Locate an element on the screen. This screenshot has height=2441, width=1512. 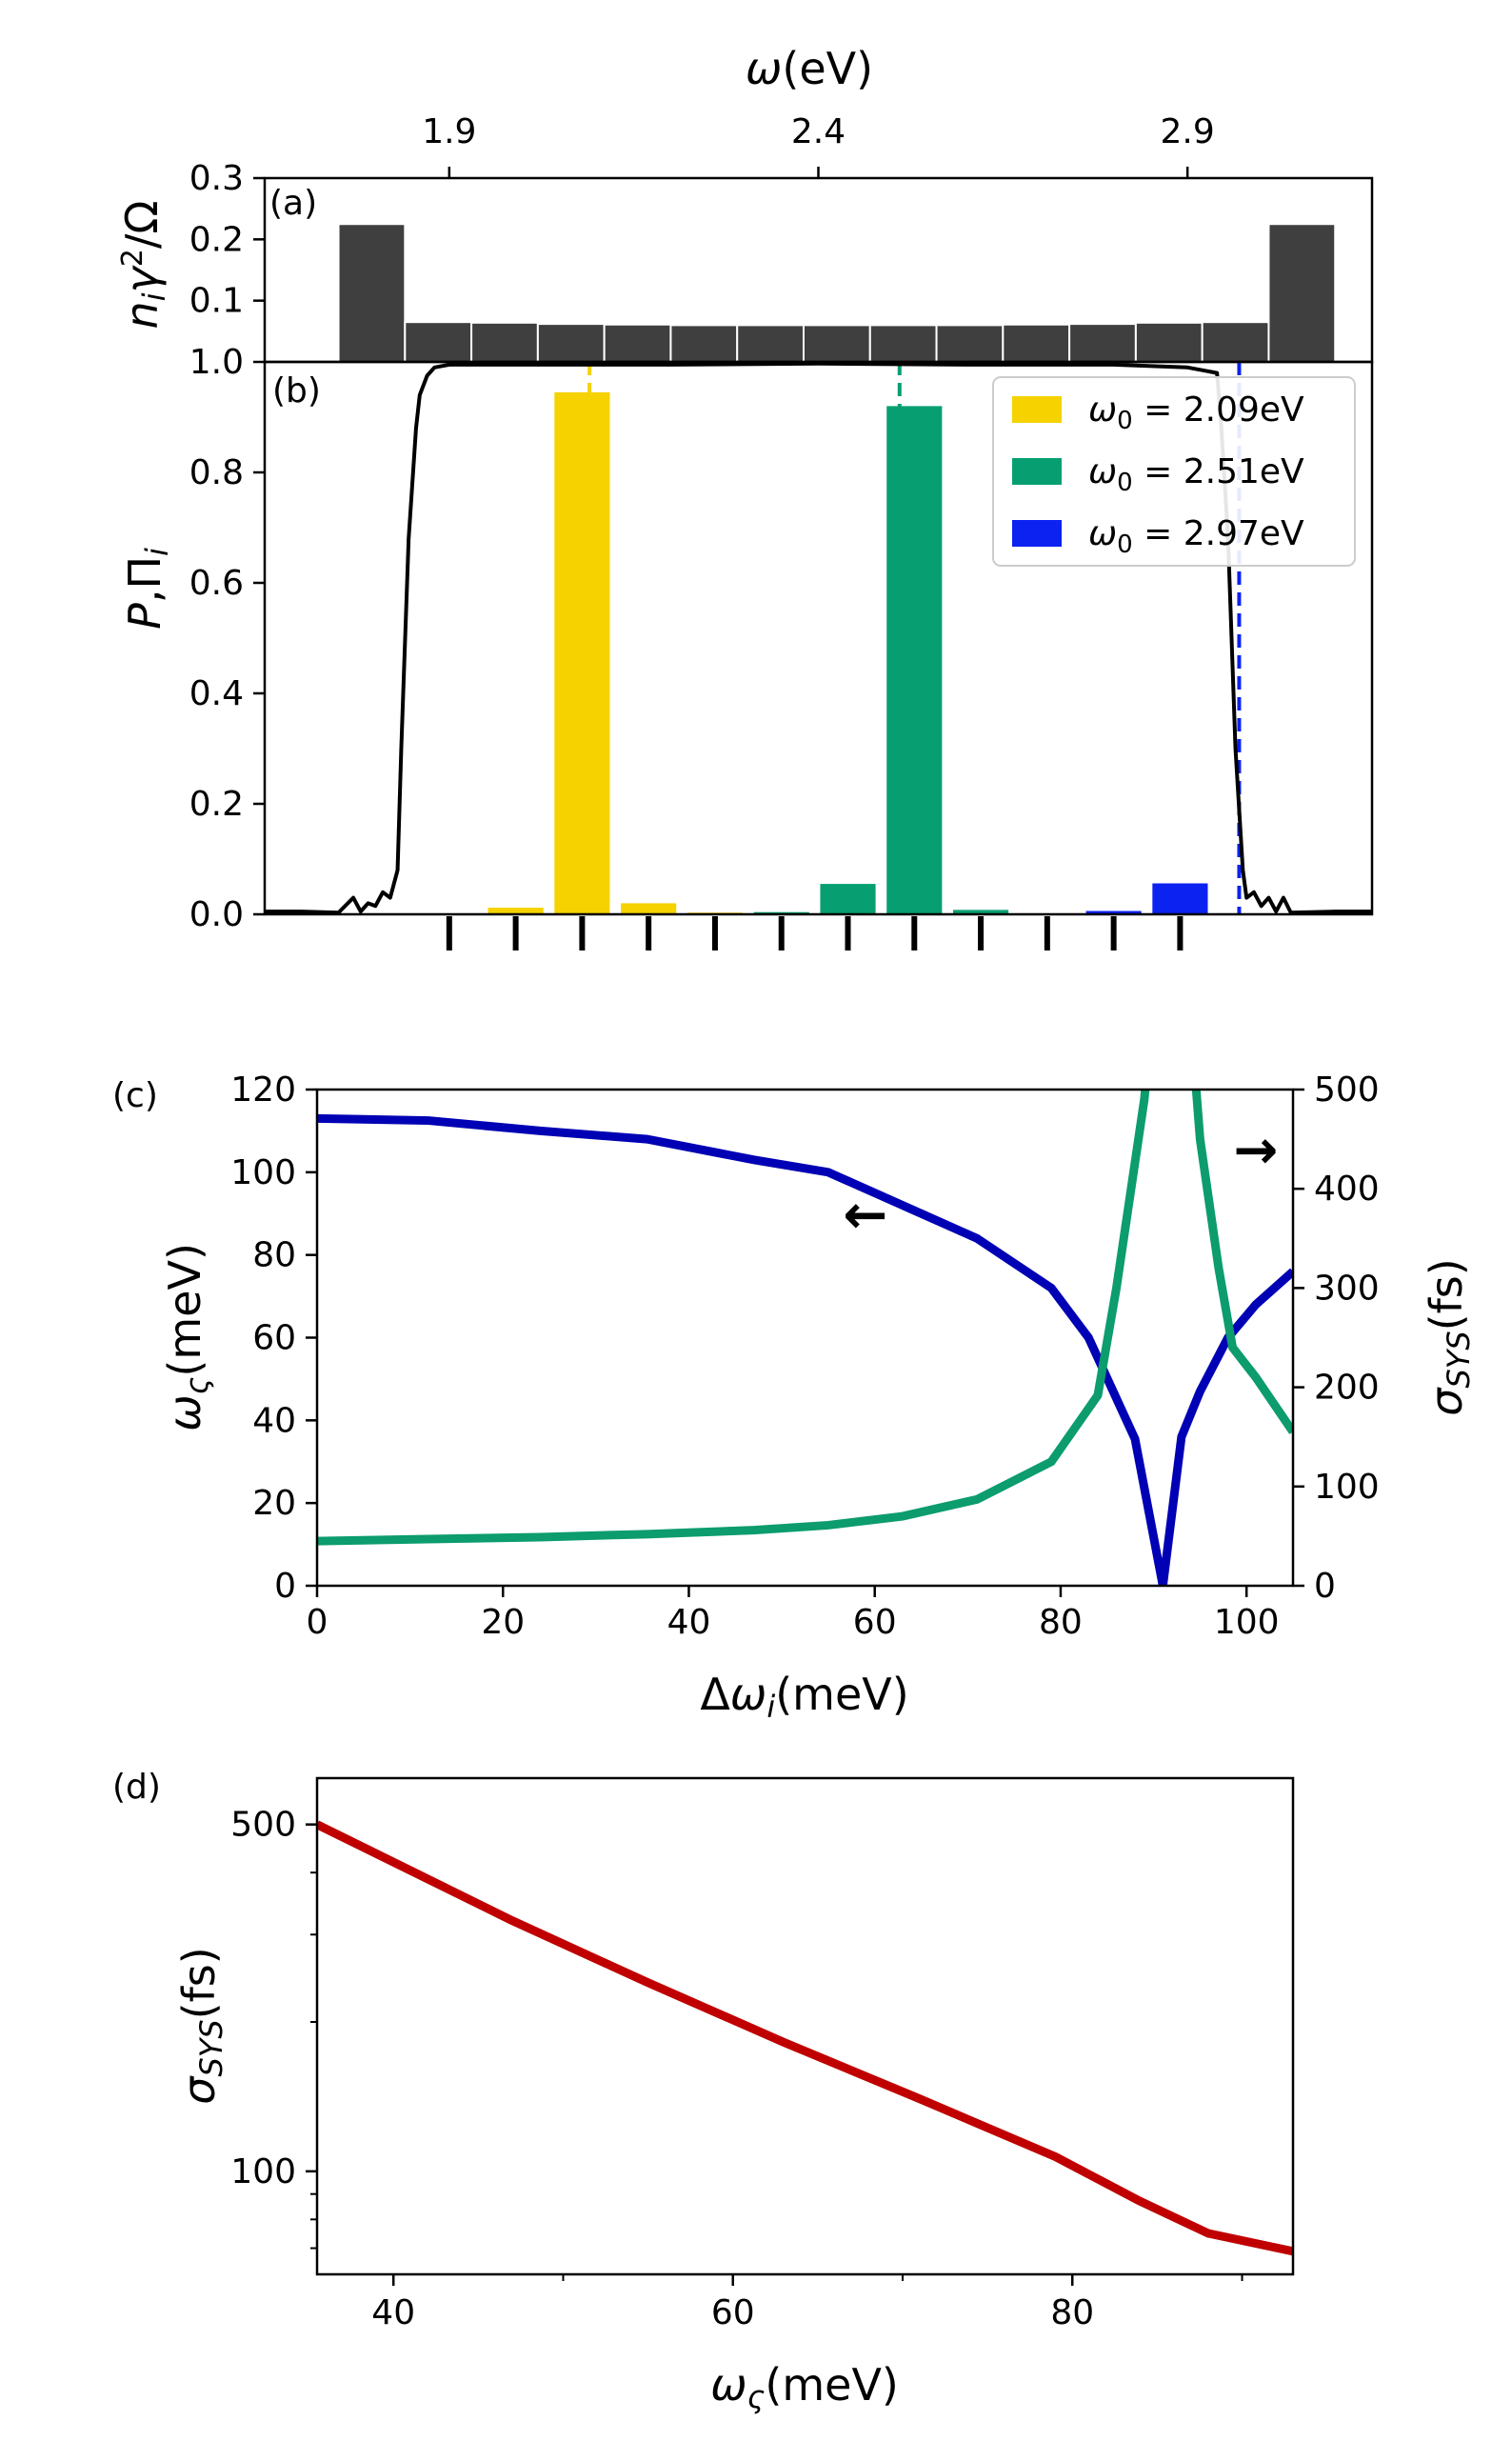
ytick-label-c-left-4: 80 is located at coordinates (274, 1255).